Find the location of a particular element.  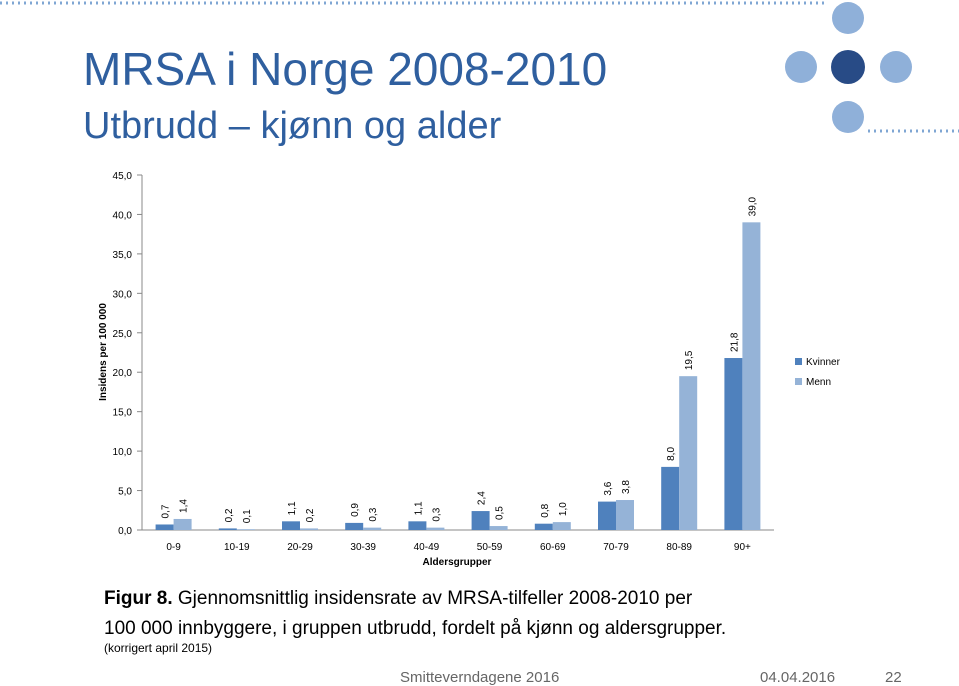

value-label: 0,1 is located at coordinates (247, 516).